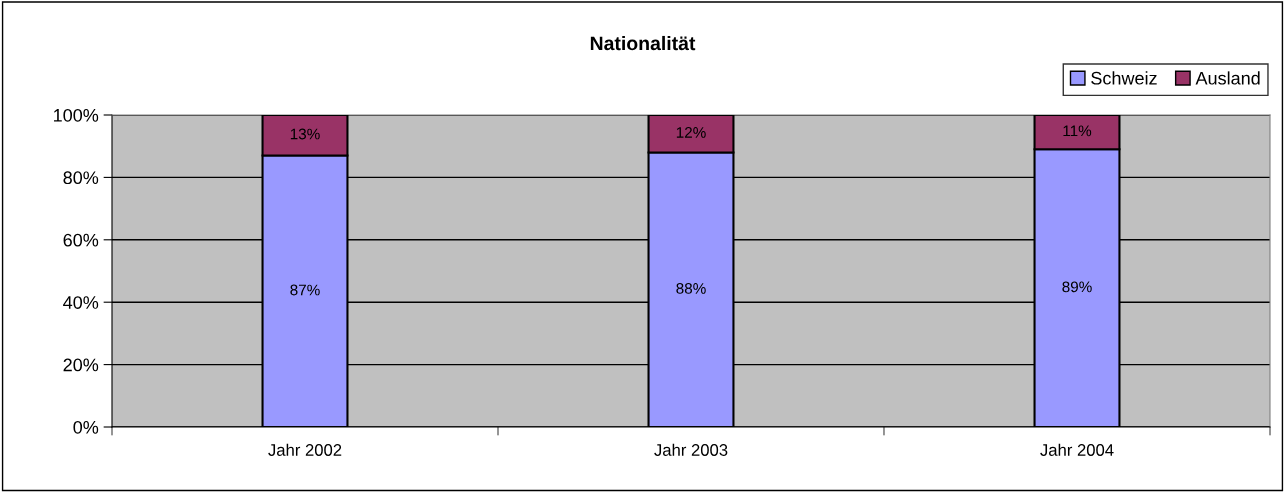  I want to click on y-tick-label: 80%, so click(81, 178).